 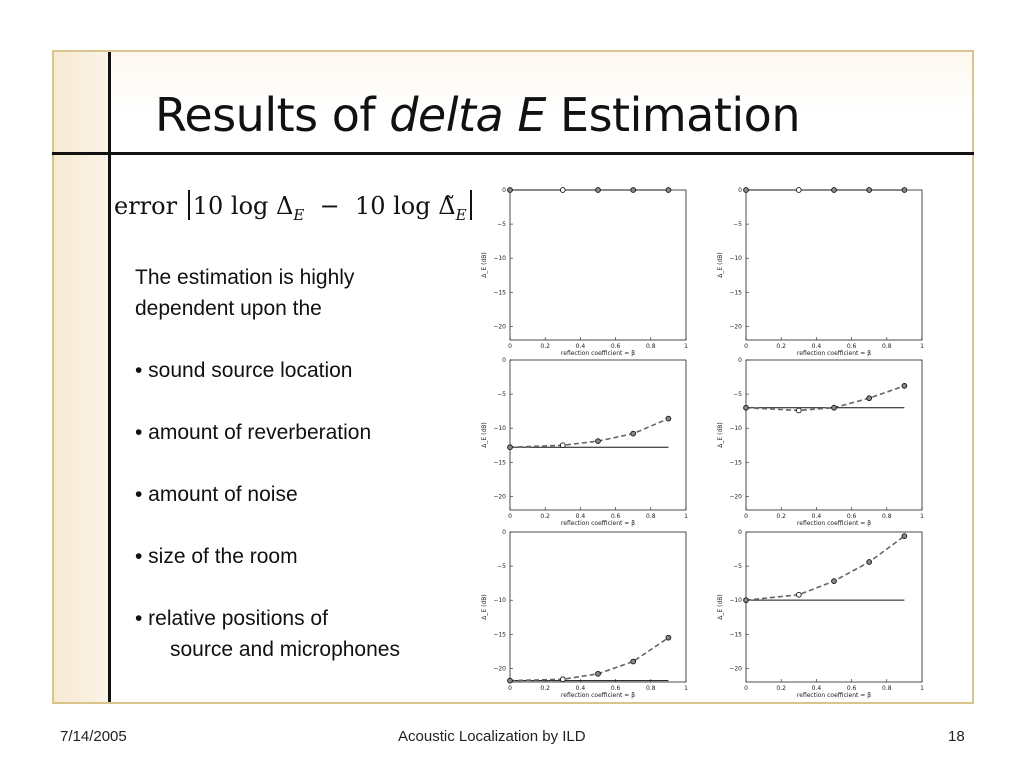 What do you see at coordinates (253, 432) in the screenshot?
I see `body-line: • amount of reverberation` at bounding box center [253, 432].